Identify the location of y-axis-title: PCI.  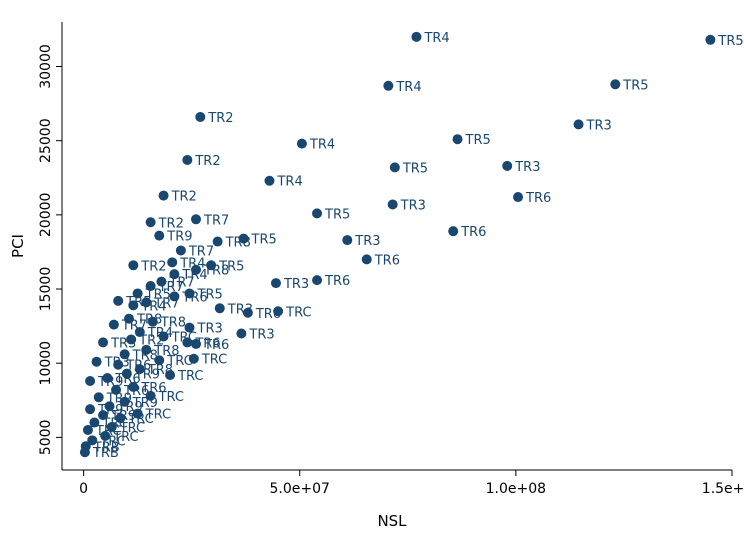
(18, 246).